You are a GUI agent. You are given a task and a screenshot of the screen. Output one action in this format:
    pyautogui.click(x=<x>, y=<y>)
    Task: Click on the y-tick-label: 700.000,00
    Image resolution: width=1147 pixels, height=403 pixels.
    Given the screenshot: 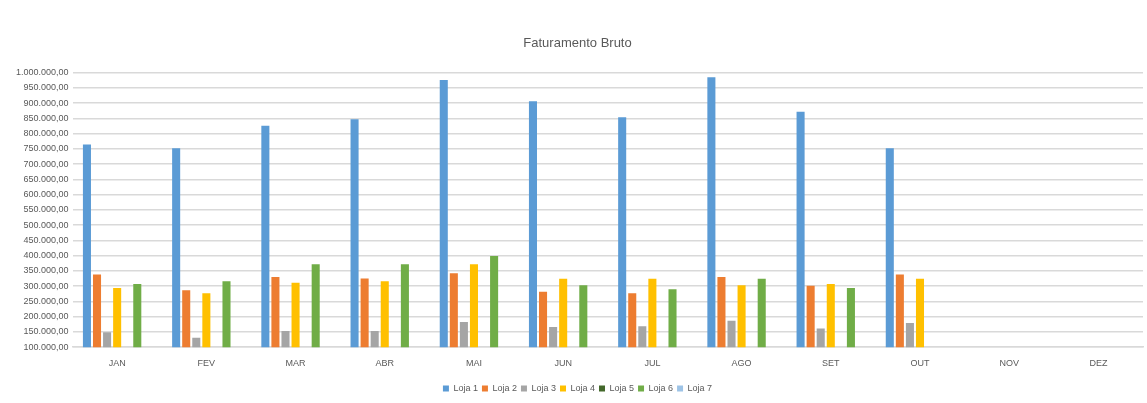 What is the action you would take?
    pyautogui.click(x=46, y=163)
    